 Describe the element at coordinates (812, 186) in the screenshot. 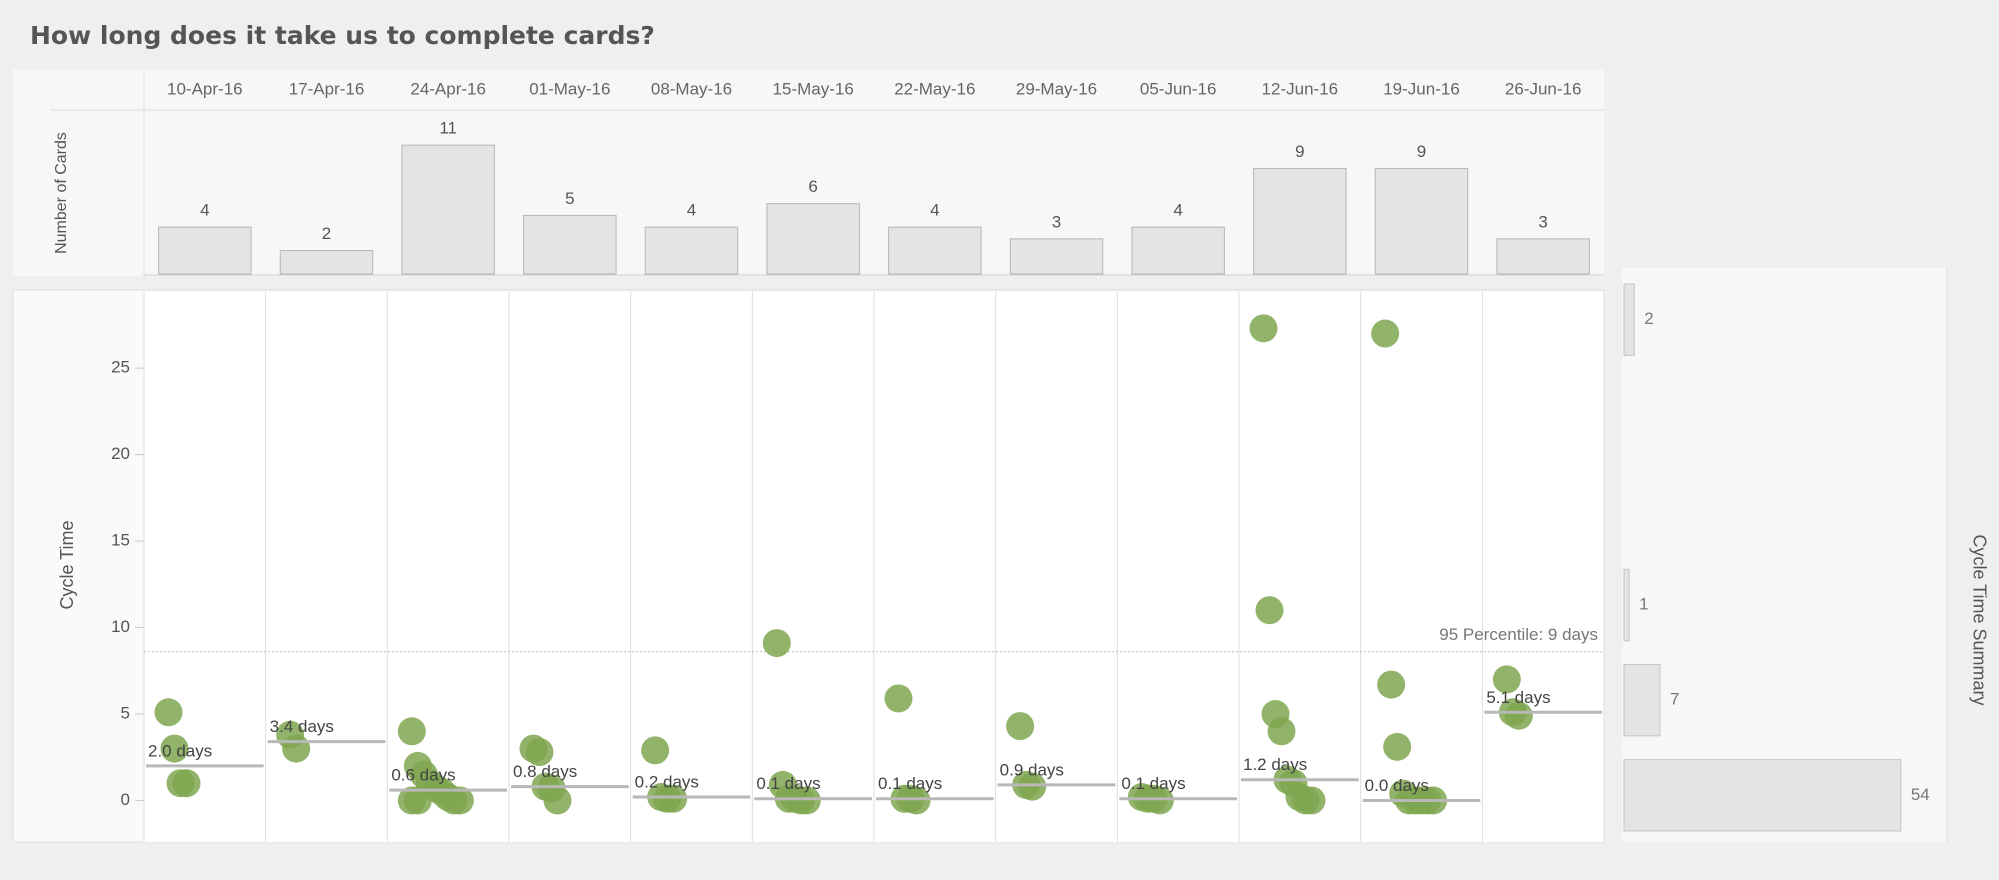

I see `bar-label: 6` at that location.